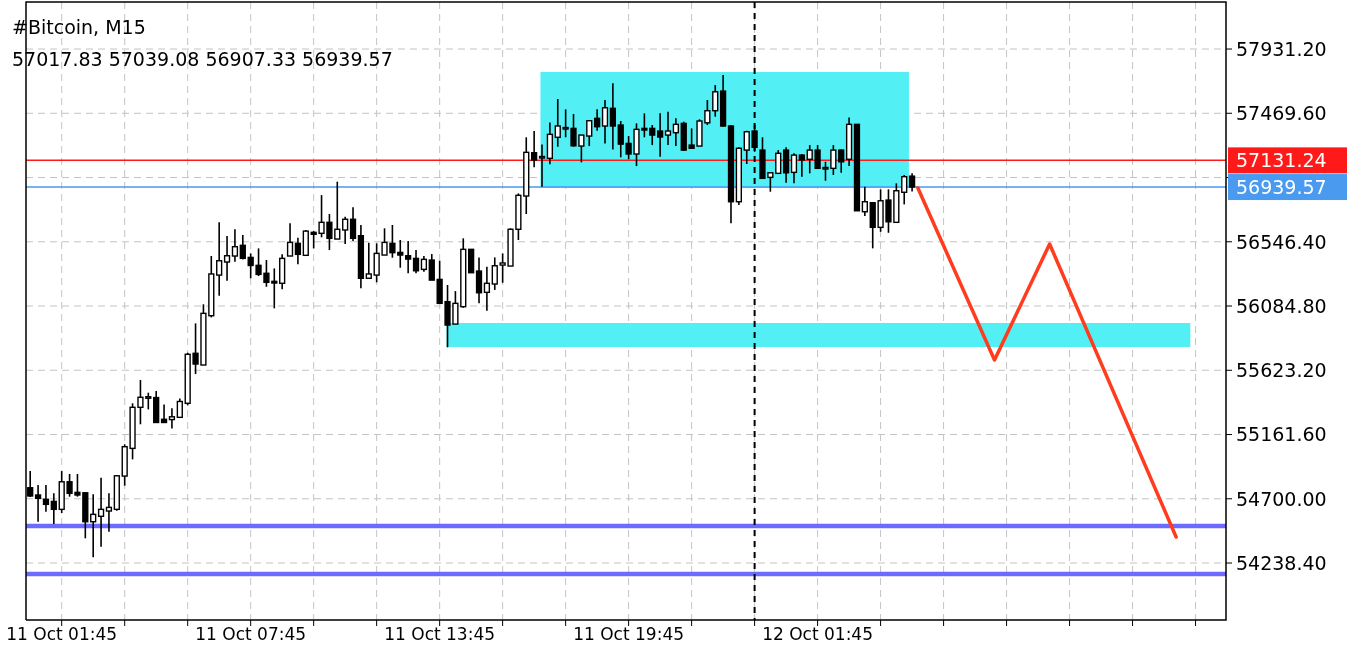 The image size is (1347, 645). What do you see at coordinates (1281, 186) in the screenshot?
I see `ref-line-label: 56939.57` at bounding box center [1281, 186].